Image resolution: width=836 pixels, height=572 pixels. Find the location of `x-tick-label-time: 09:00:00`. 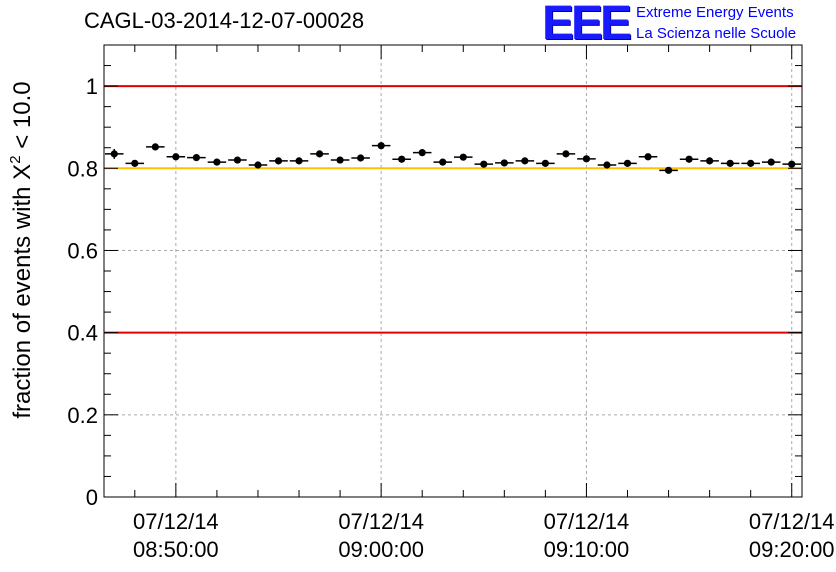

x-tick-label-time: 09:00:00 is located at coordinates (381, 549).